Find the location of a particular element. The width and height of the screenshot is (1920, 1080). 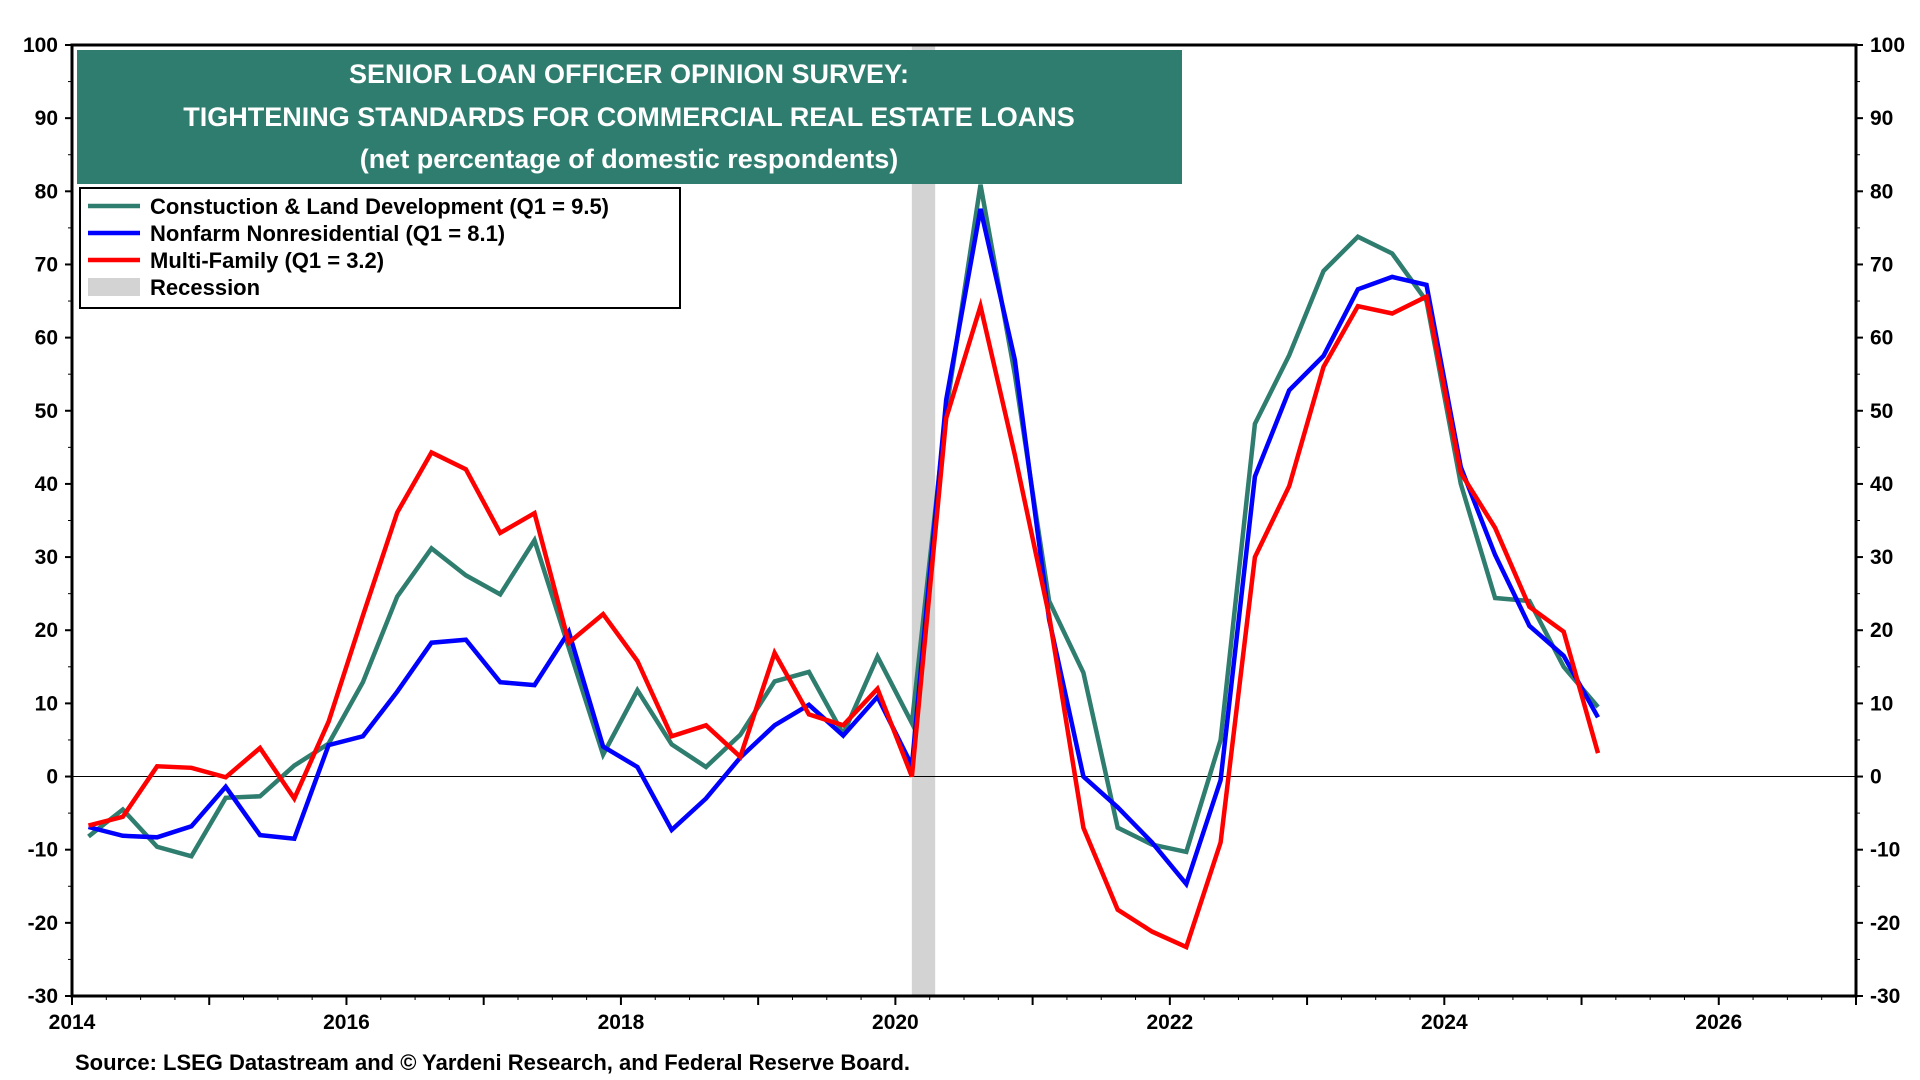

y-tick-label-left: 0 is located at coordinates (52, 777).